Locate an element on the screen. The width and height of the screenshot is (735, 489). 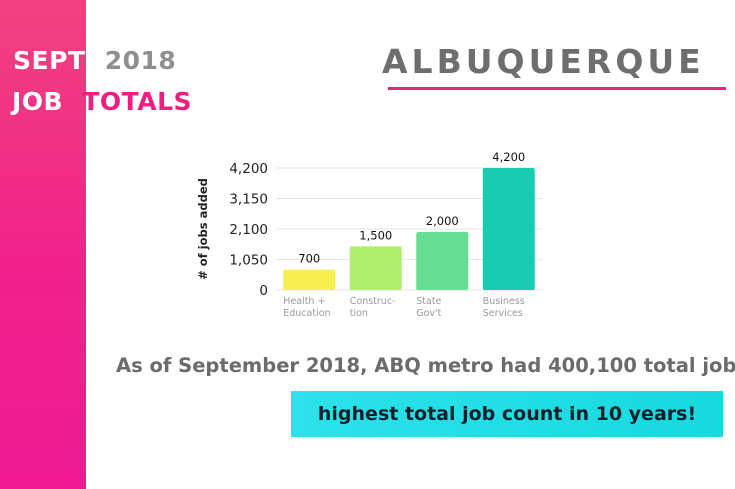
header-line-2: JOB TOTALS is located at coordinates (102, 102).